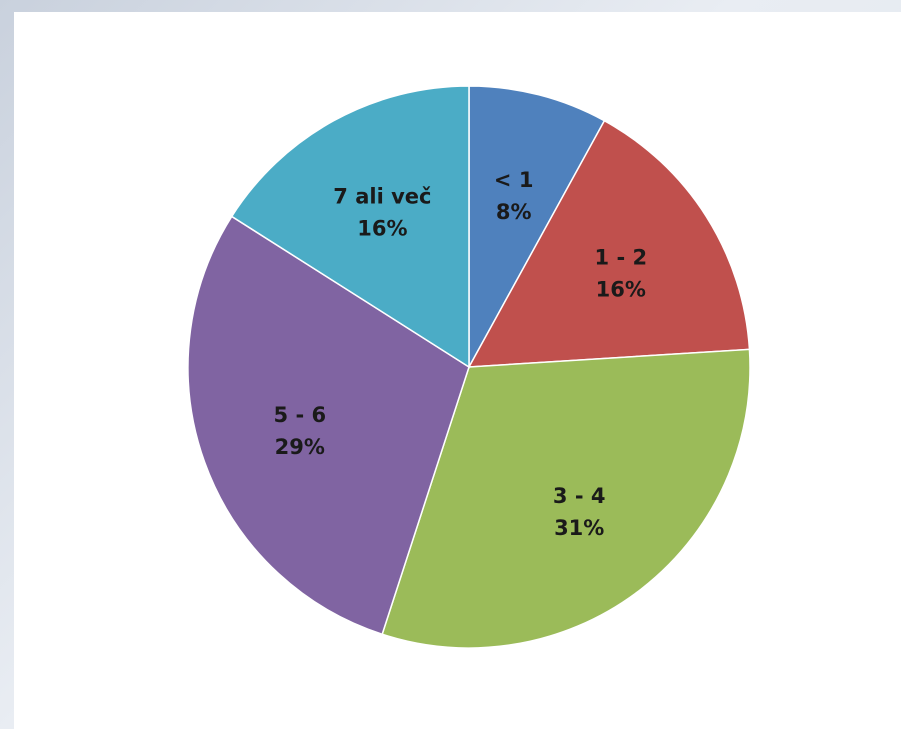 This screenshot has width=901, height=729. Describe the element at coordinates (514, 212) in the screenshot. I see `pie-slice-percent-0: 8%` at that location.